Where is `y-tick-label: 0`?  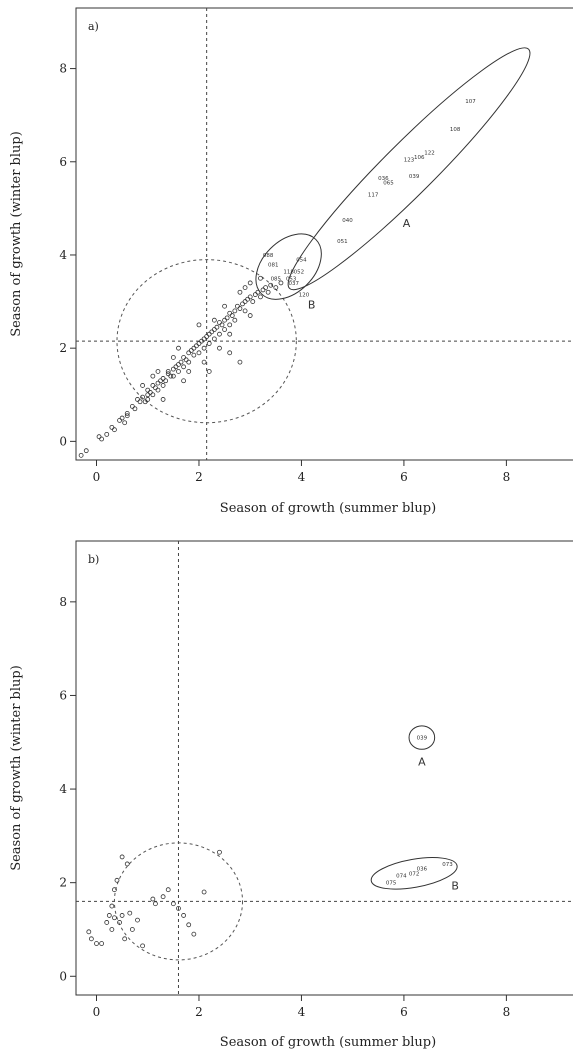
y-tick-label: 0 is located at coordinates (63, 441).